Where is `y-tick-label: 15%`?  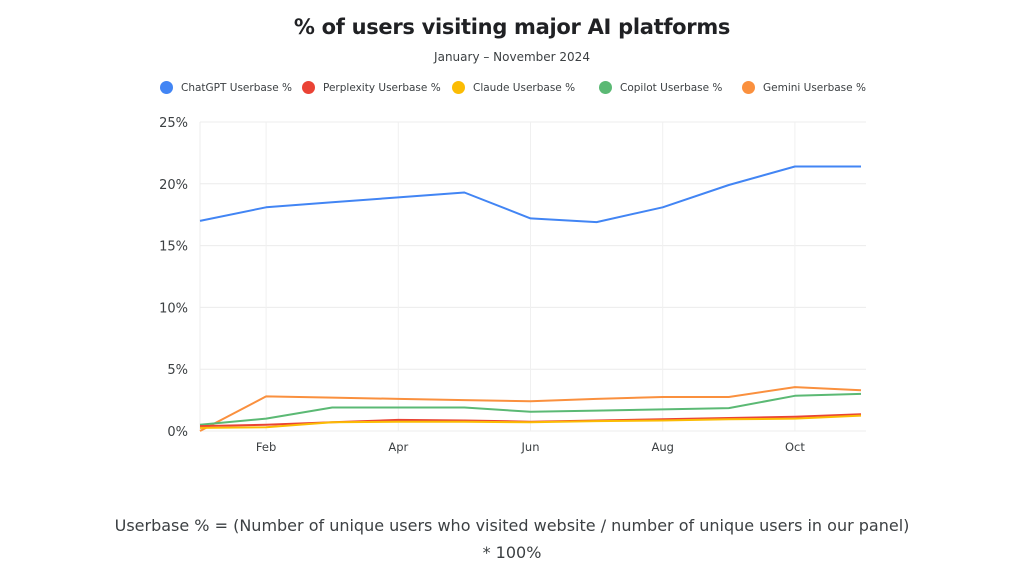
y-tick-label: 15% is located at coordinates (173, 247).